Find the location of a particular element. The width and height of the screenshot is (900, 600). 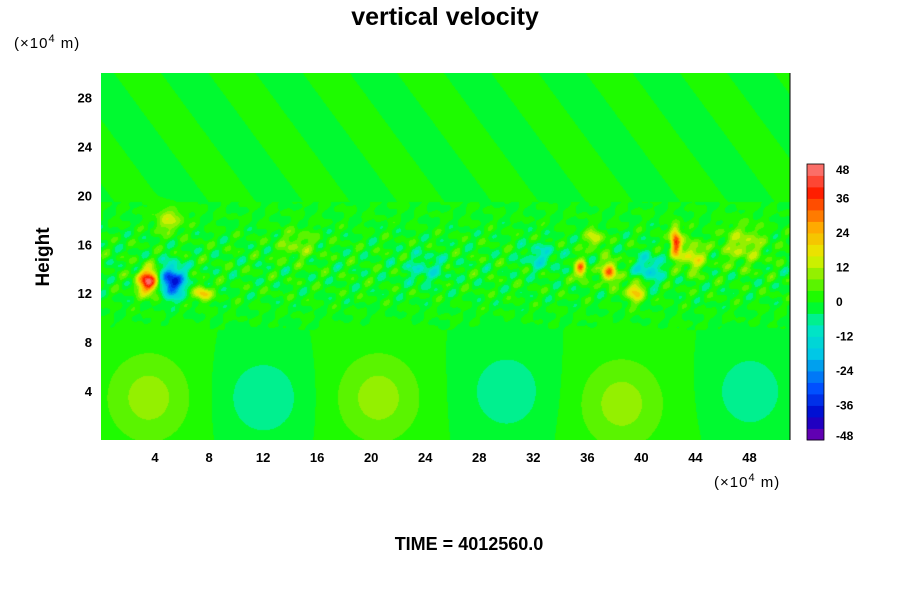

colorbar is located at coordinates (815, 302).